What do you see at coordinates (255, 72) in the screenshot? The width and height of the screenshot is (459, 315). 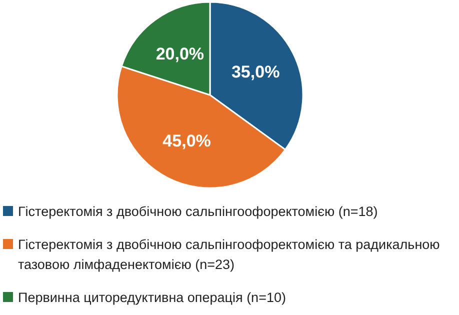 I see `data-label: 35,0%` at bounding box center [255, 72].